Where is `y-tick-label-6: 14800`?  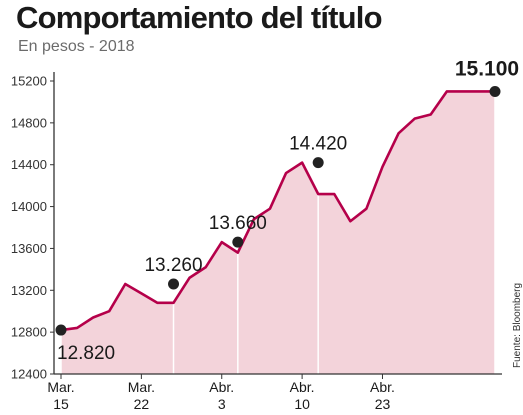 y-tick-label-6: 14800 is located at coordinates (29, 122).